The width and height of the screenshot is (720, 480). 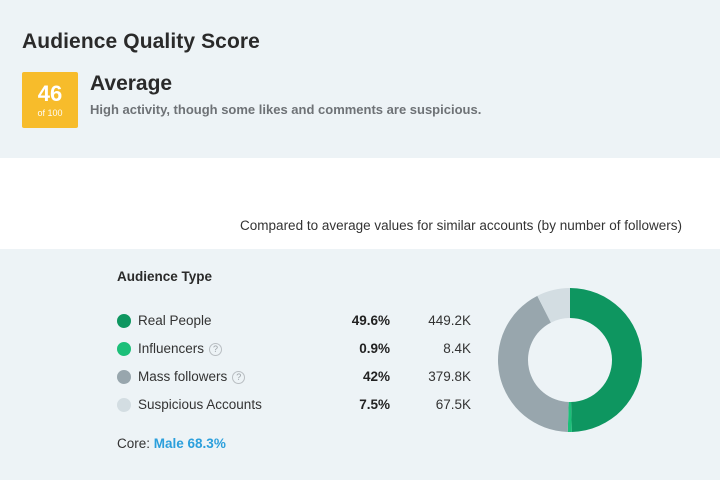 What do you see at coordinates (374, 348) in the screenshot?
I see `legend-percent: 0.9%` at bounding box center [374, 348].